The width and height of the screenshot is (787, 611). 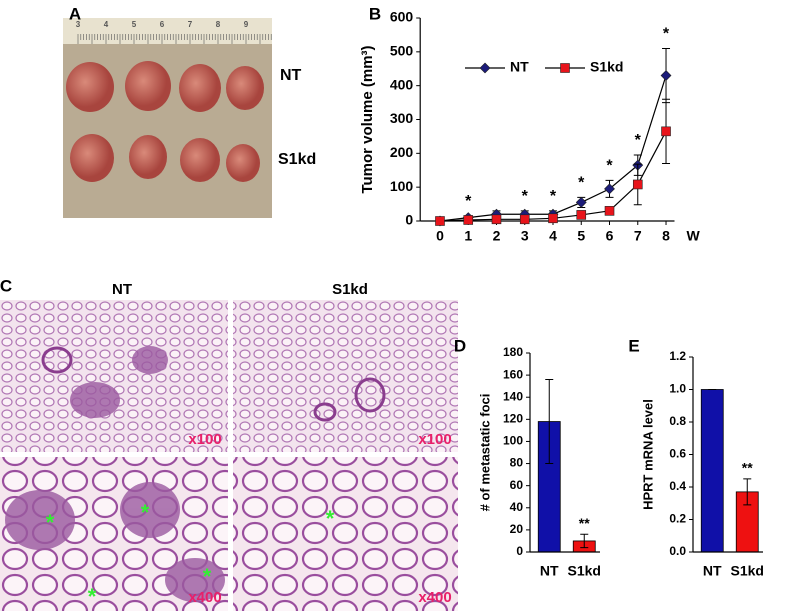 What do you see at coordinates (712, 471) in the screenshot?
I see `bar` at bounding box center [712, 471].